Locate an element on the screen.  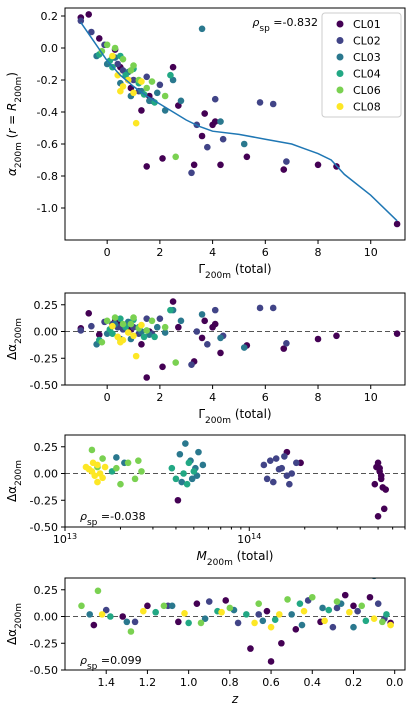
x-tick-label: 8 is located at coordinates (318, 252).